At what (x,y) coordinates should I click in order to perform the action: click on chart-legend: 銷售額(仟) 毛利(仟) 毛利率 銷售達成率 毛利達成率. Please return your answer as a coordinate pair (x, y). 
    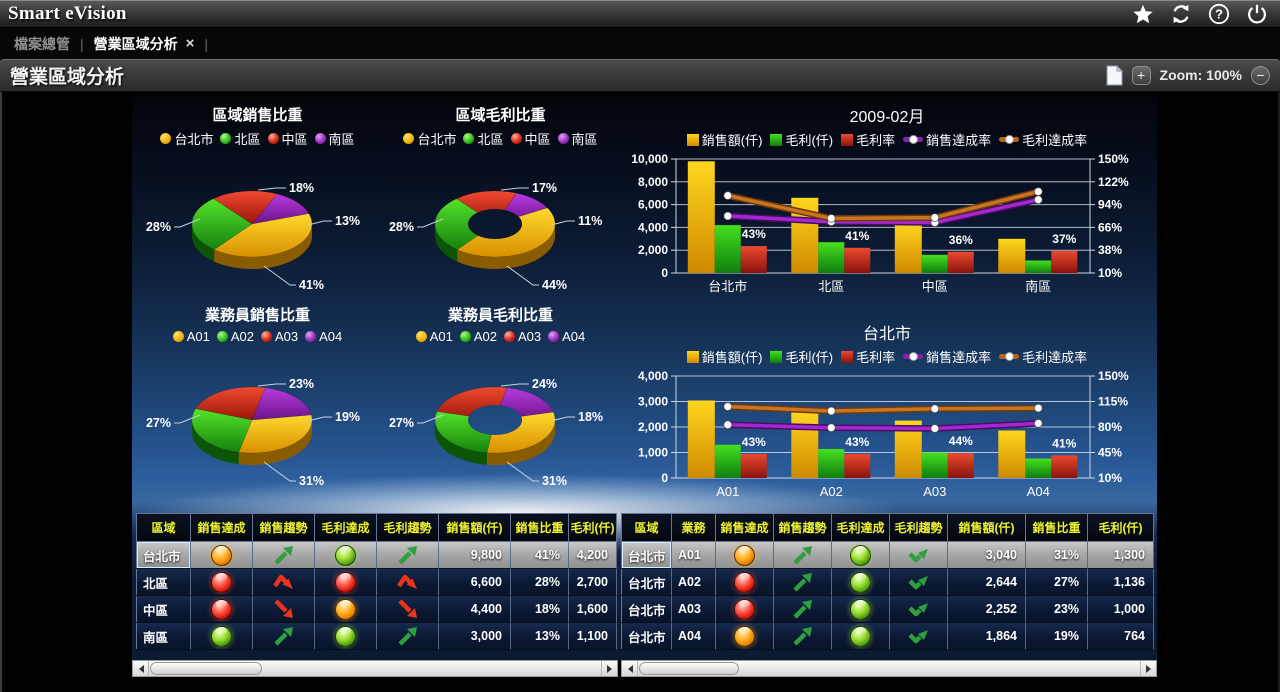
    Looking at the image, I should click on (887, 356).